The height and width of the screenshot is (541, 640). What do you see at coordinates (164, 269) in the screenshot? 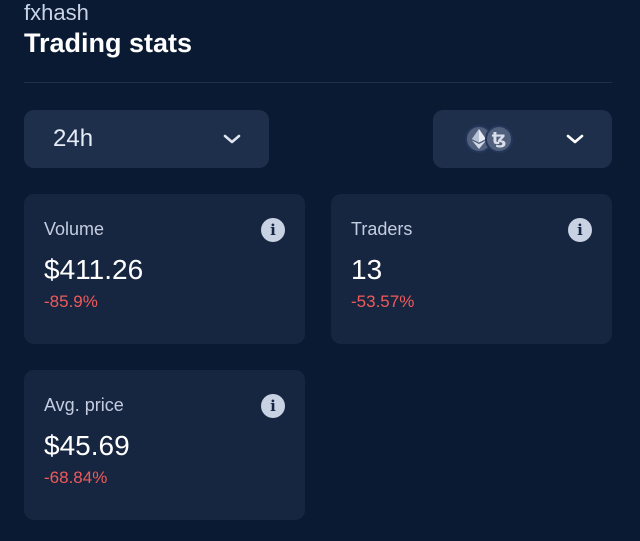
I see `volume-card: Volume $411.26 -85.9% i` at bounding box center [164, 269].